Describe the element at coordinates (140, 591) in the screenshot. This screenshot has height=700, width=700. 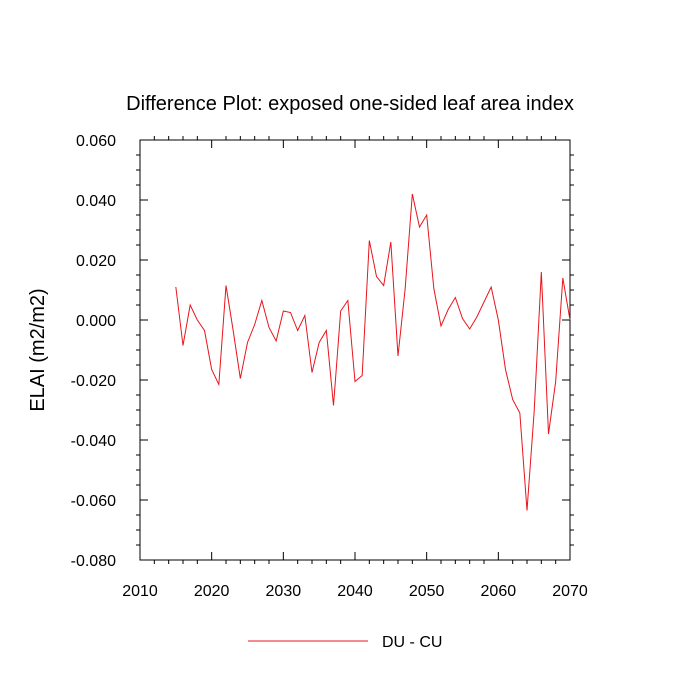
I see `x-tick-label: 2010` at that location.